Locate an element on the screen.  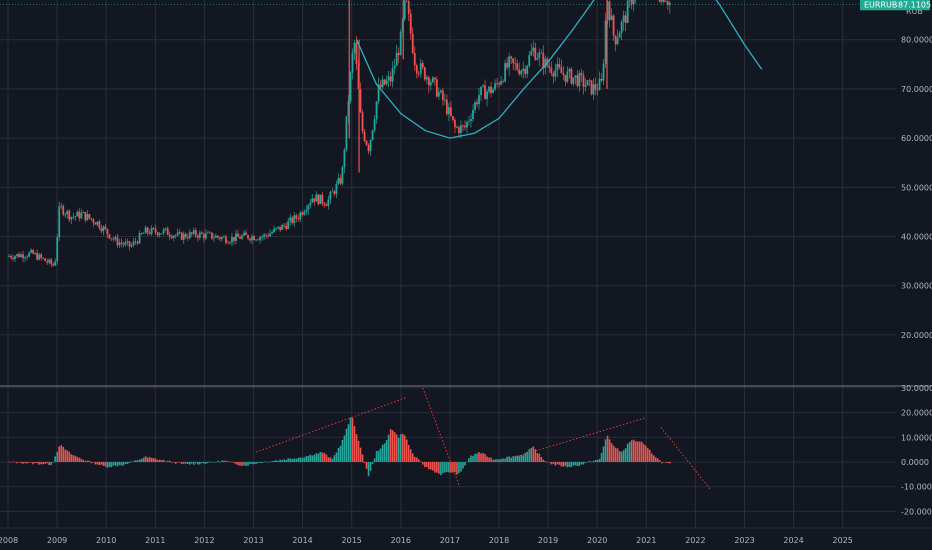
price-tick-label: 50.0000 is located at coordinates (916, 187).